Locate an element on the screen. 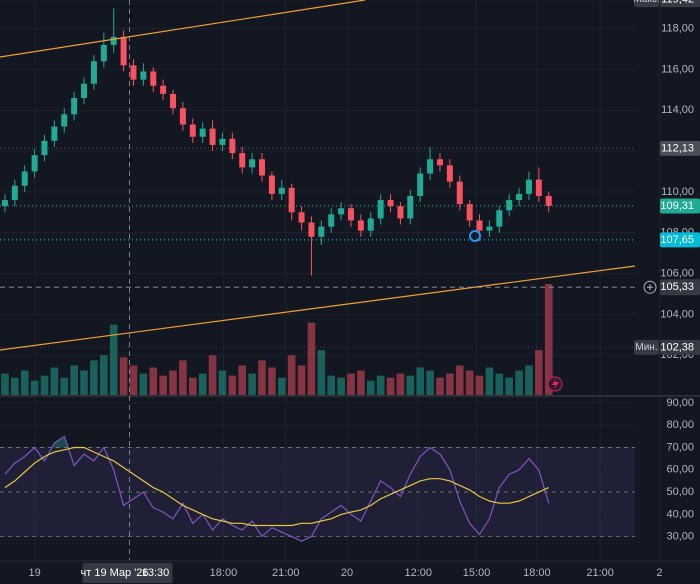  rsi-tick-label: 80,00 is located at coordinates (680, 425).